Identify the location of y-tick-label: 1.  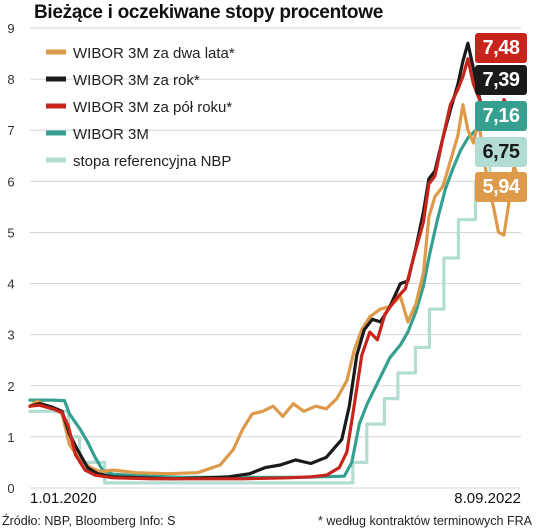
(10, 437).